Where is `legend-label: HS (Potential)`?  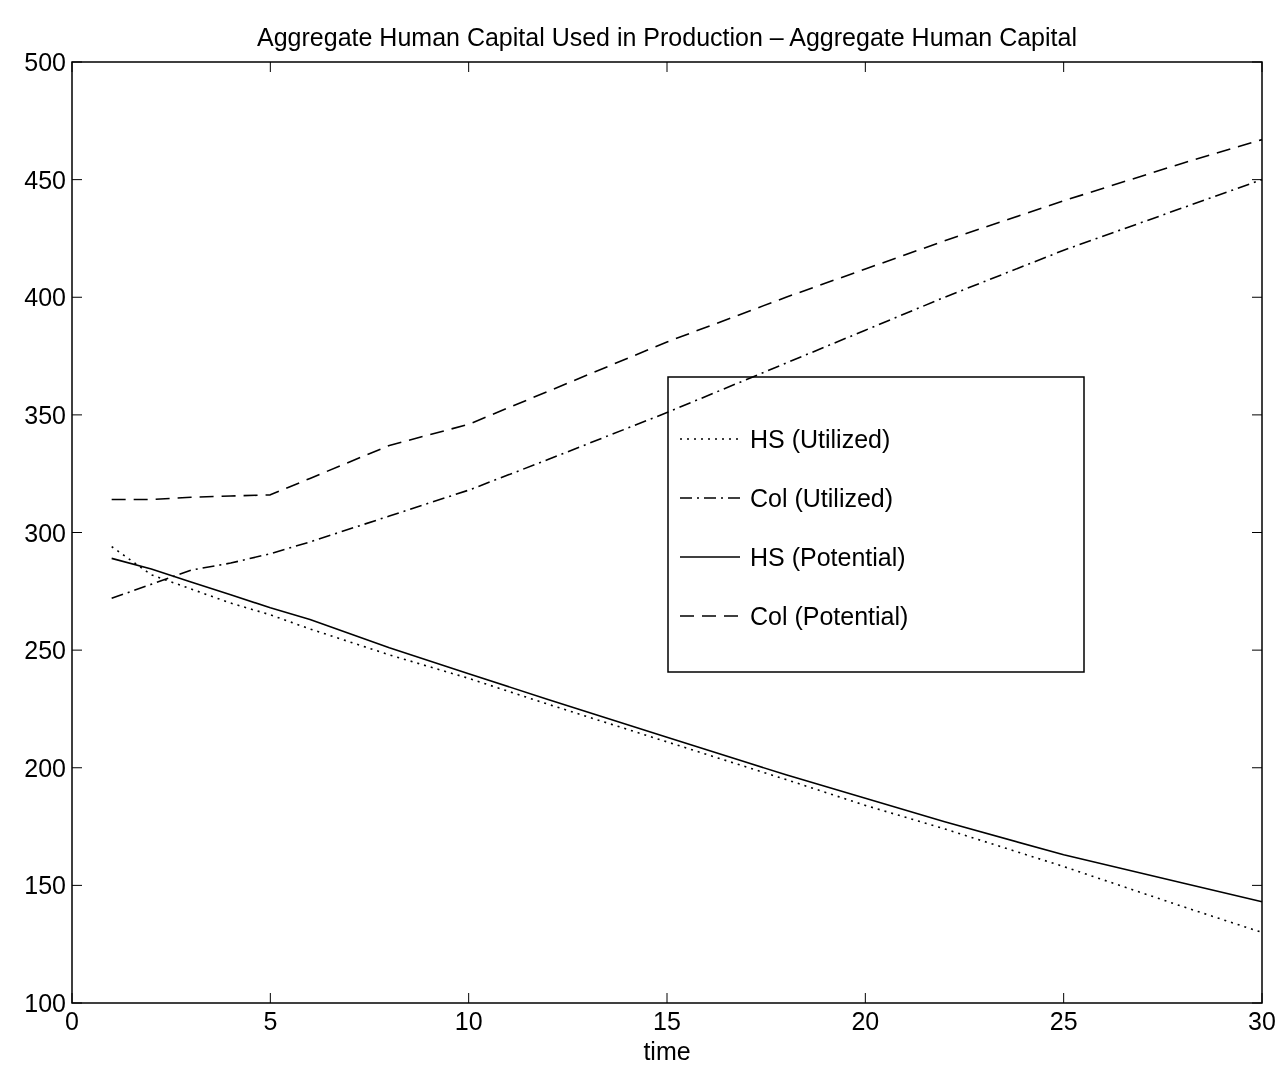 legend-label: HS (Potential) is located at coordinates (828, 557).